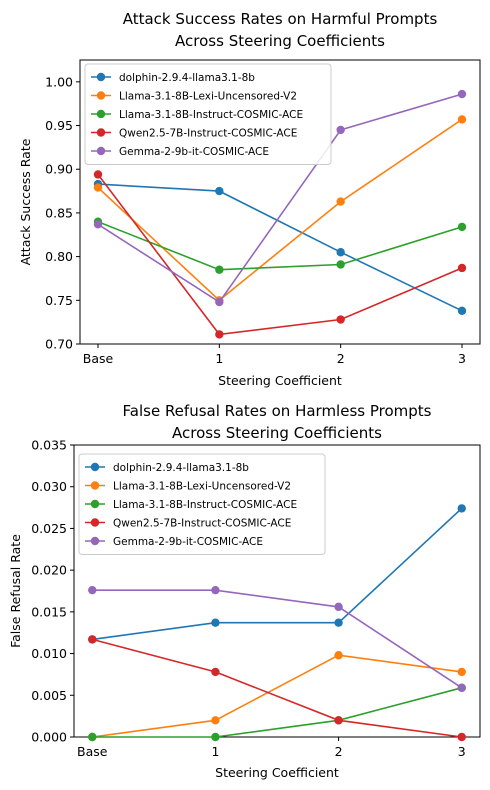 The width and height of the screenshot is (490, 790). I want to click on y-tick-label: 0.85, so click(59, 212).